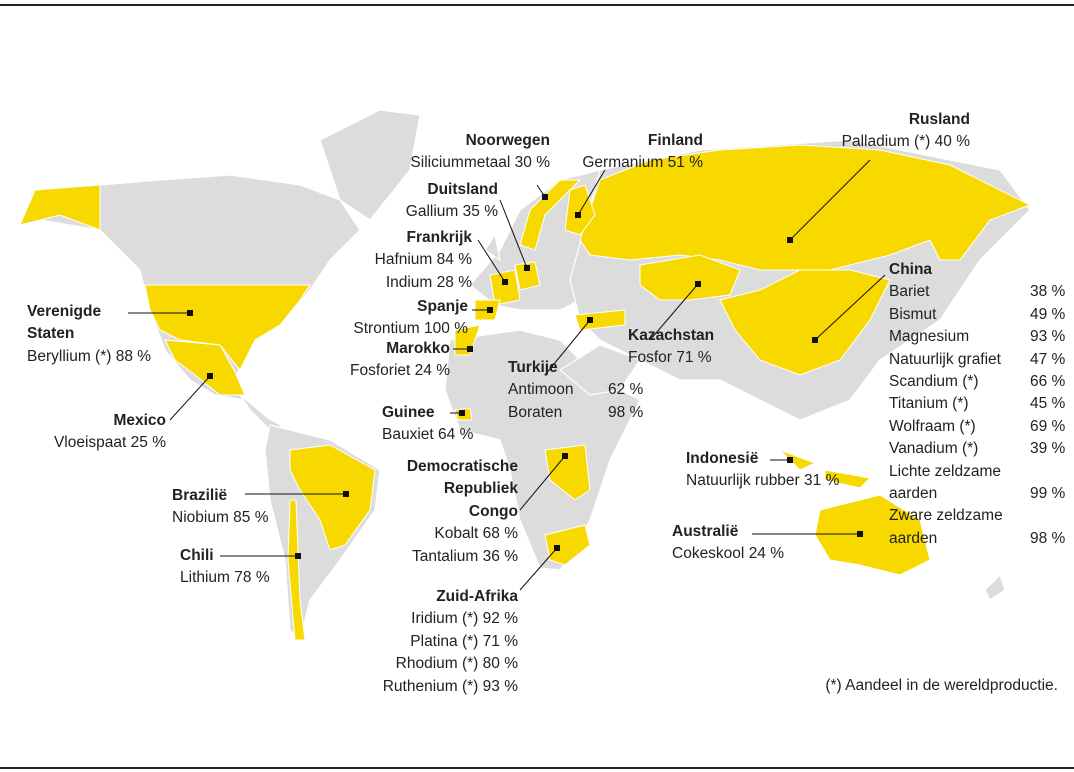 Image resolution: width=1074 pixels, height=772 pixels. I want to click on material-list: Fosforiet 24 %, so click(400, 371).